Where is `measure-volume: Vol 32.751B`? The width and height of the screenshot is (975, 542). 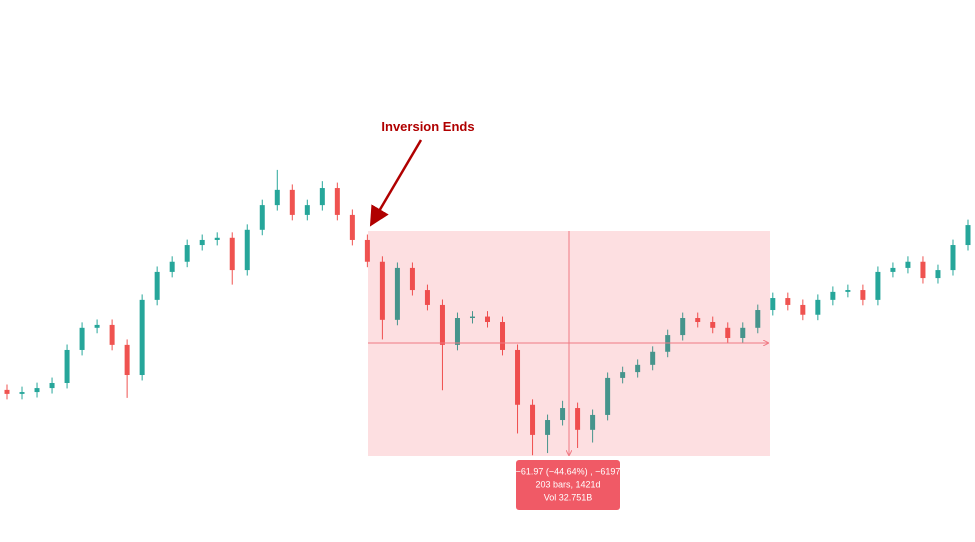
measure-volume: Vol 32.751B is located at coordinates (568, 497).